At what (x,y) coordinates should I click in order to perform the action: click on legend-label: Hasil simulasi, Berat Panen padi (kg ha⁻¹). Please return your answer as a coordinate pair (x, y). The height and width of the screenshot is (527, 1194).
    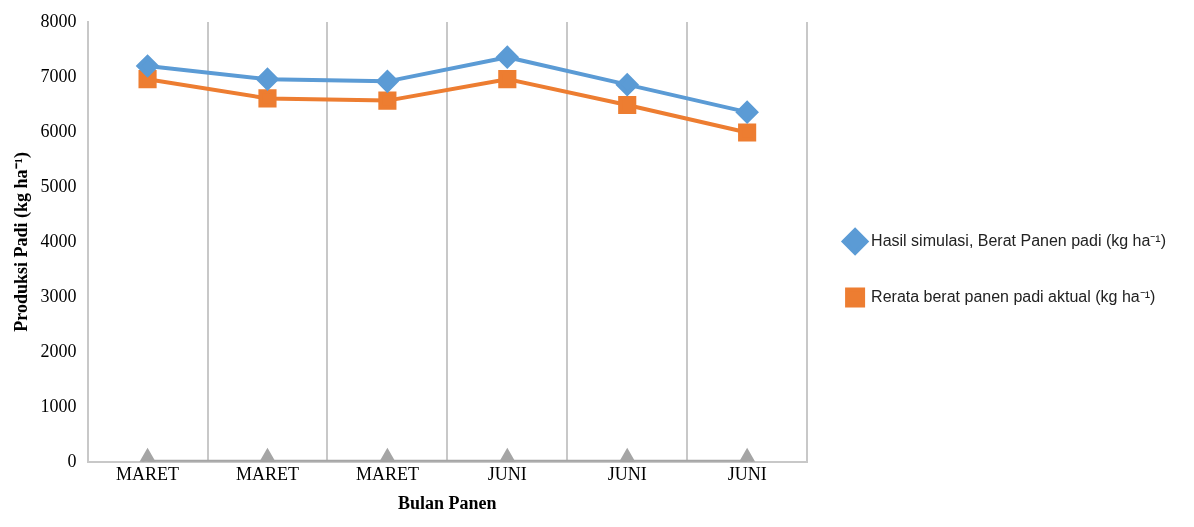
    Looking at the image, I should click on (1018, 240).